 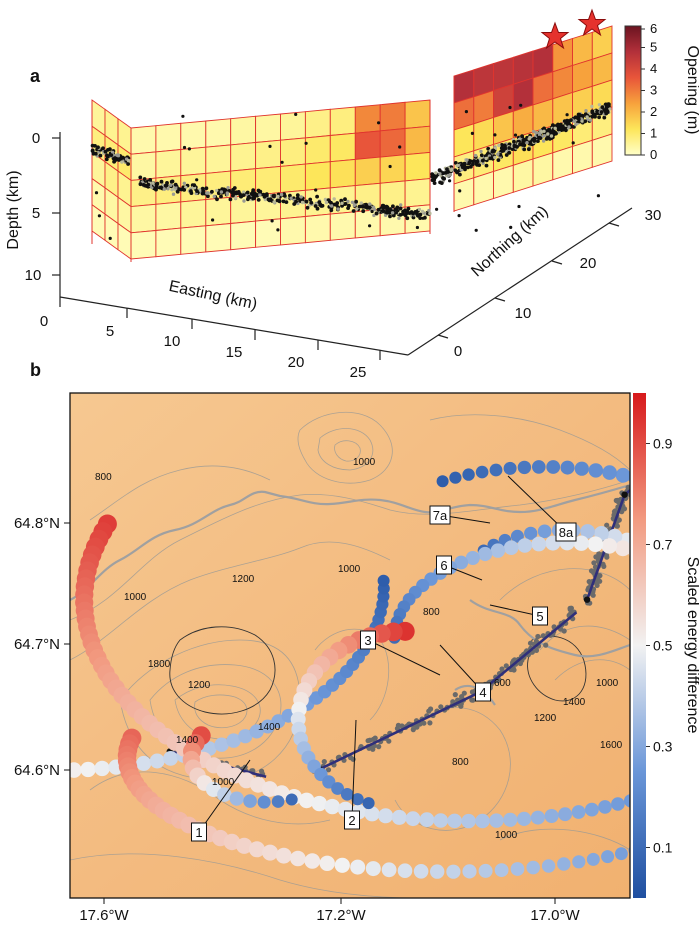 What do you see at coordinates (33, 275) in the screenshot?
I see `depth-tick-10: 10` at bounding box center [33, 275].